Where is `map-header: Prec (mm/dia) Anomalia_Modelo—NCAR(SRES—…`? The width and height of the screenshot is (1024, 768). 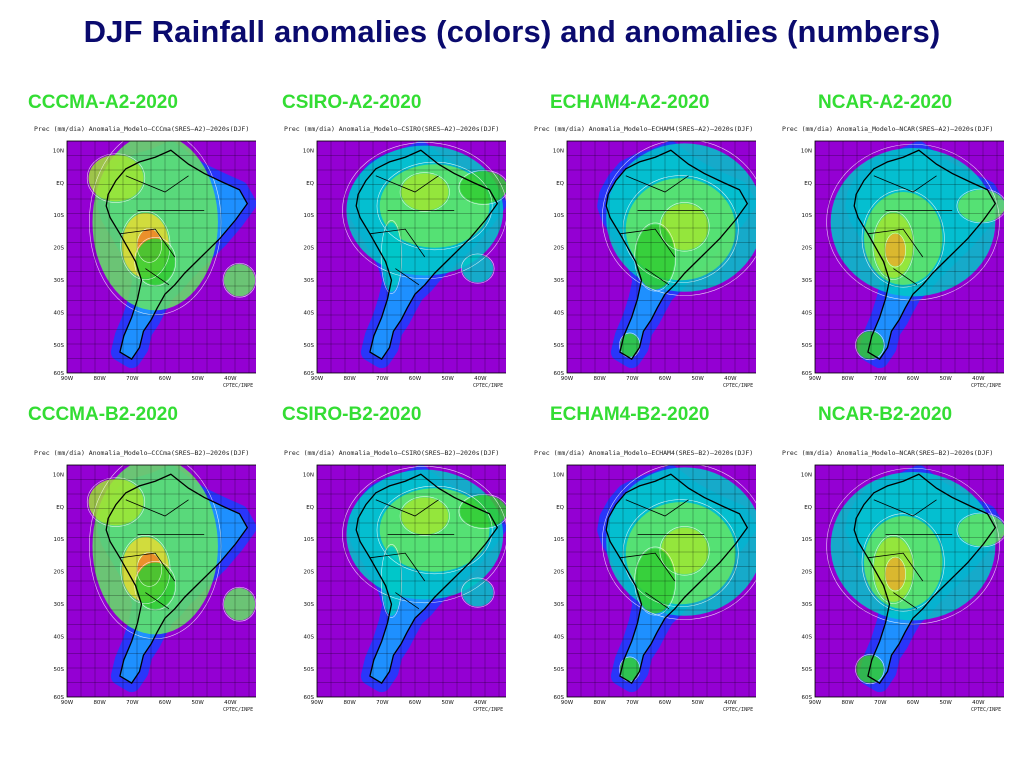 map-header: Prec (mm/dia) Anomalia_Modelo—NCAR(SRES—… is located at coordinates (888, 129).